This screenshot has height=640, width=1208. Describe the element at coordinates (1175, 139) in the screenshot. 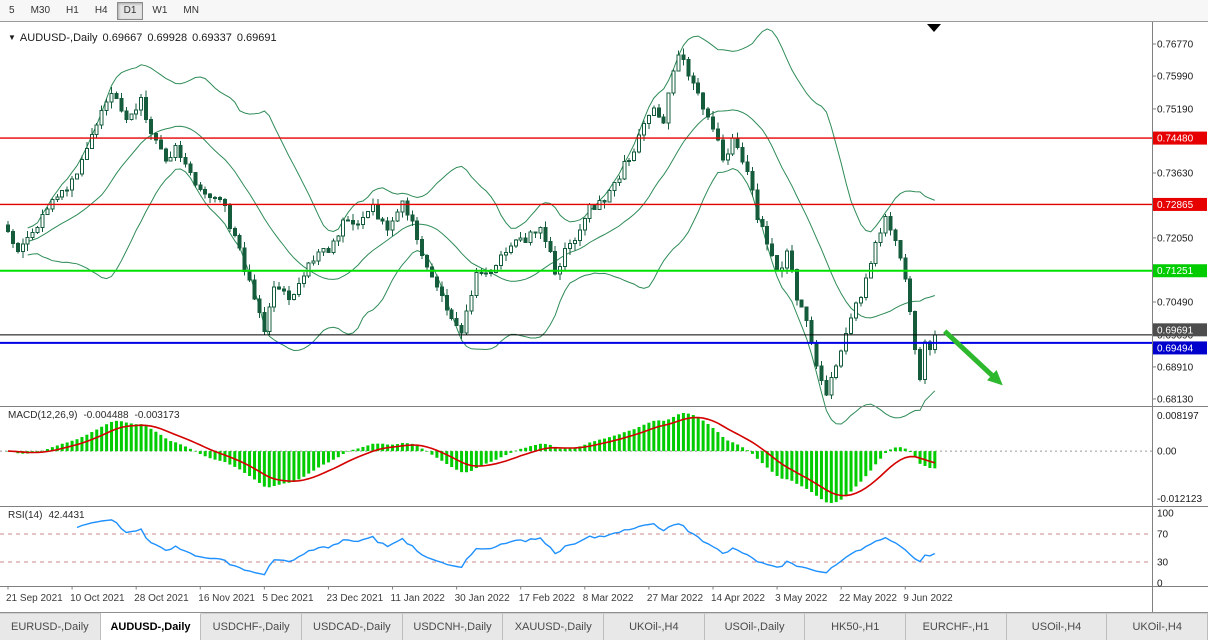

I see `svg-text: 0.74480` at that location.